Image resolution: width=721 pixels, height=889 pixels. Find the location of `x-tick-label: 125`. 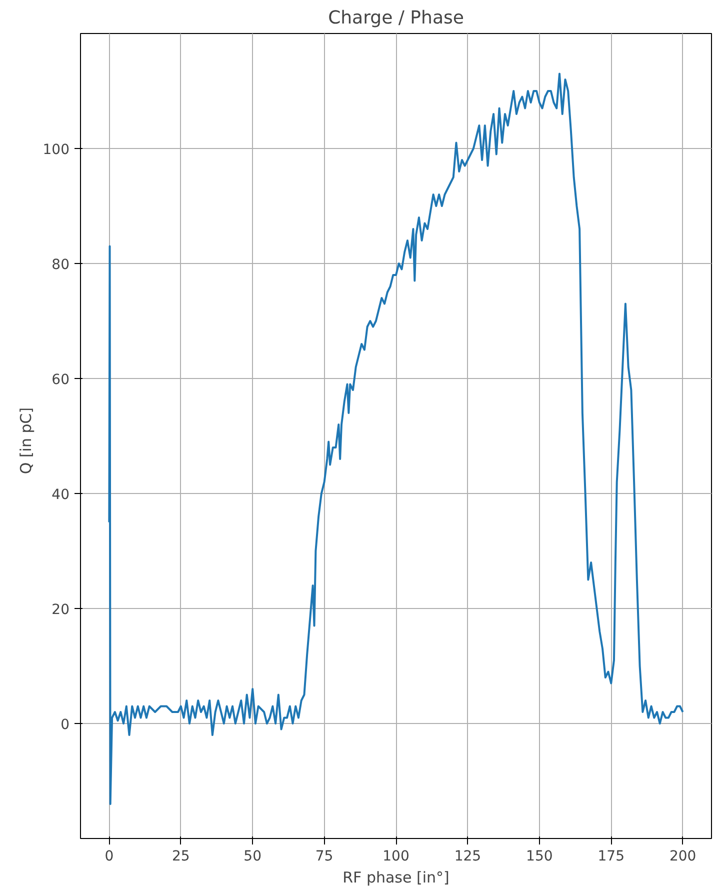

x-tick-label: 125 is located at coordinates (468, 856).